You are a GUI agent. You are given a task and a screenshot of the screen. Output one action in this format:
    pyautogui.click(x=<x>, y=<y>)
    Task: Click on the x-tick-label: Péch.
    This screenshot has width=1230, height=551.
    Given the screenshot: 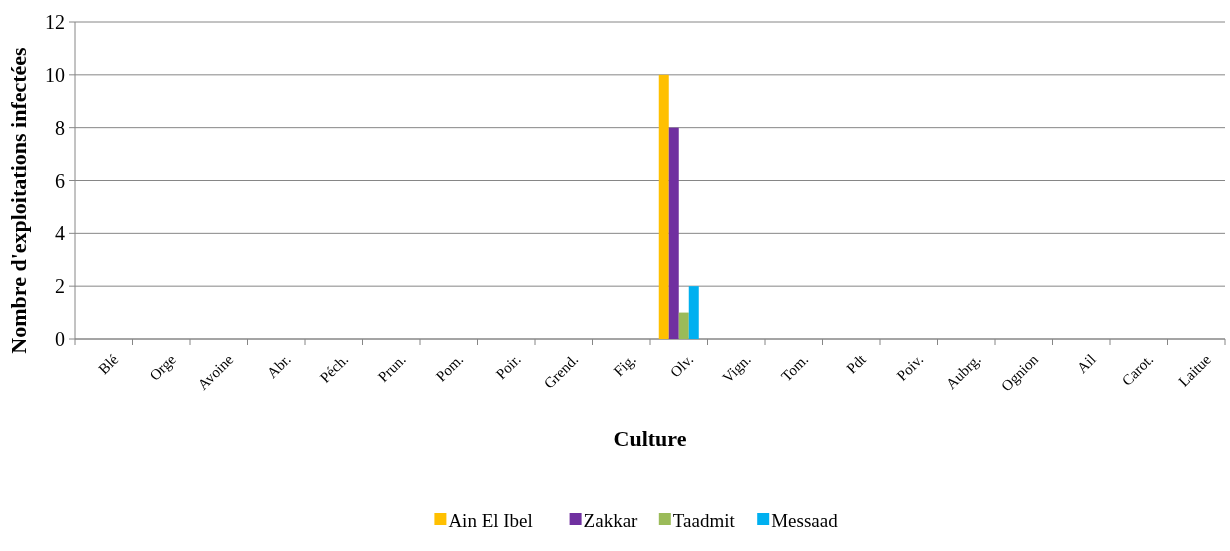 What is the action you would take?
    pyautogui.click(x=334, y=368)
    